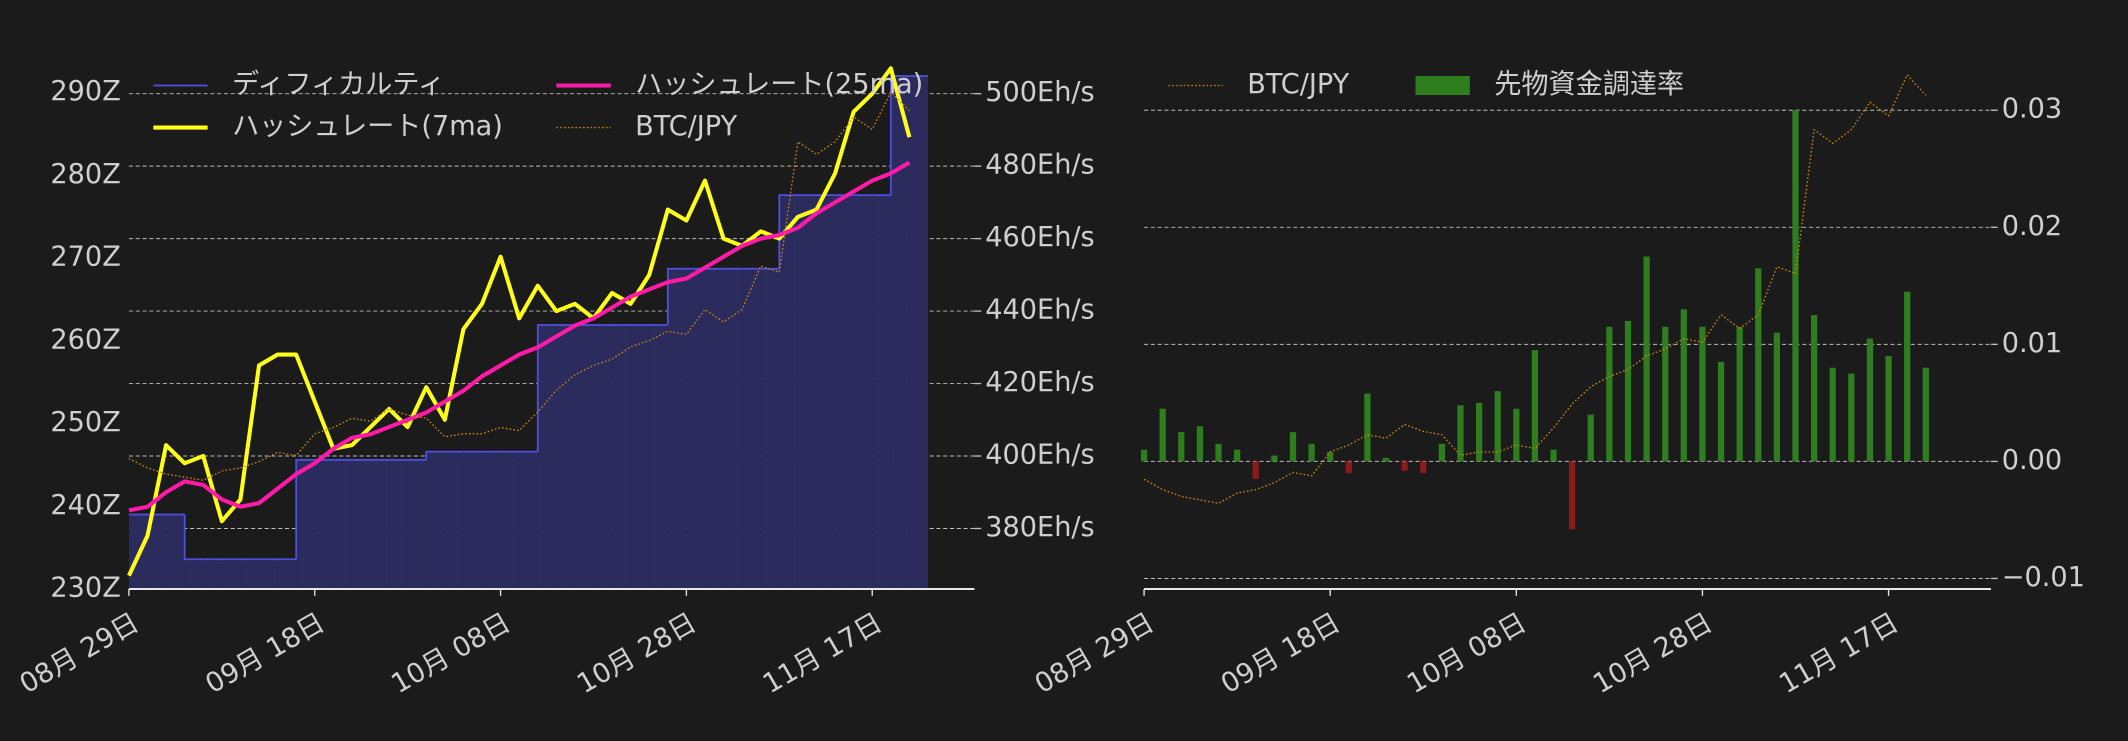  I want to click on legend-label: 先物資金調達率, so click(1589, 84).